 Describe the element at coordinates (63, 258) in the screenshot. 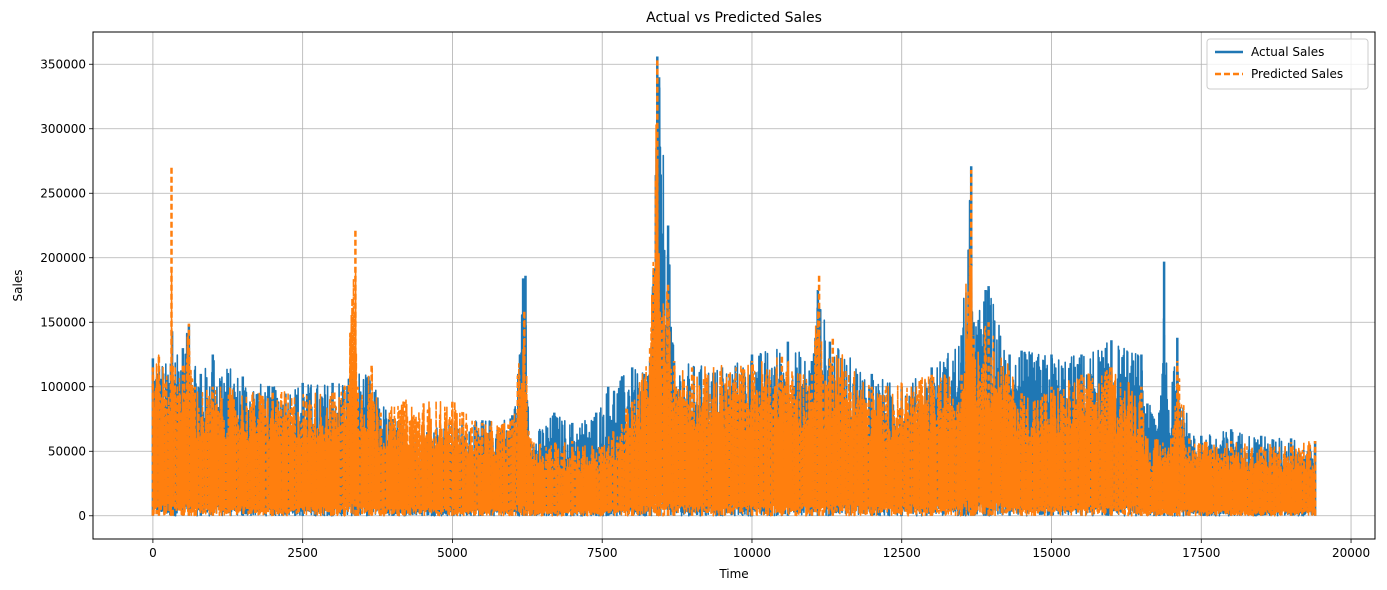

I see `y-tick-label: 200000` at that location.